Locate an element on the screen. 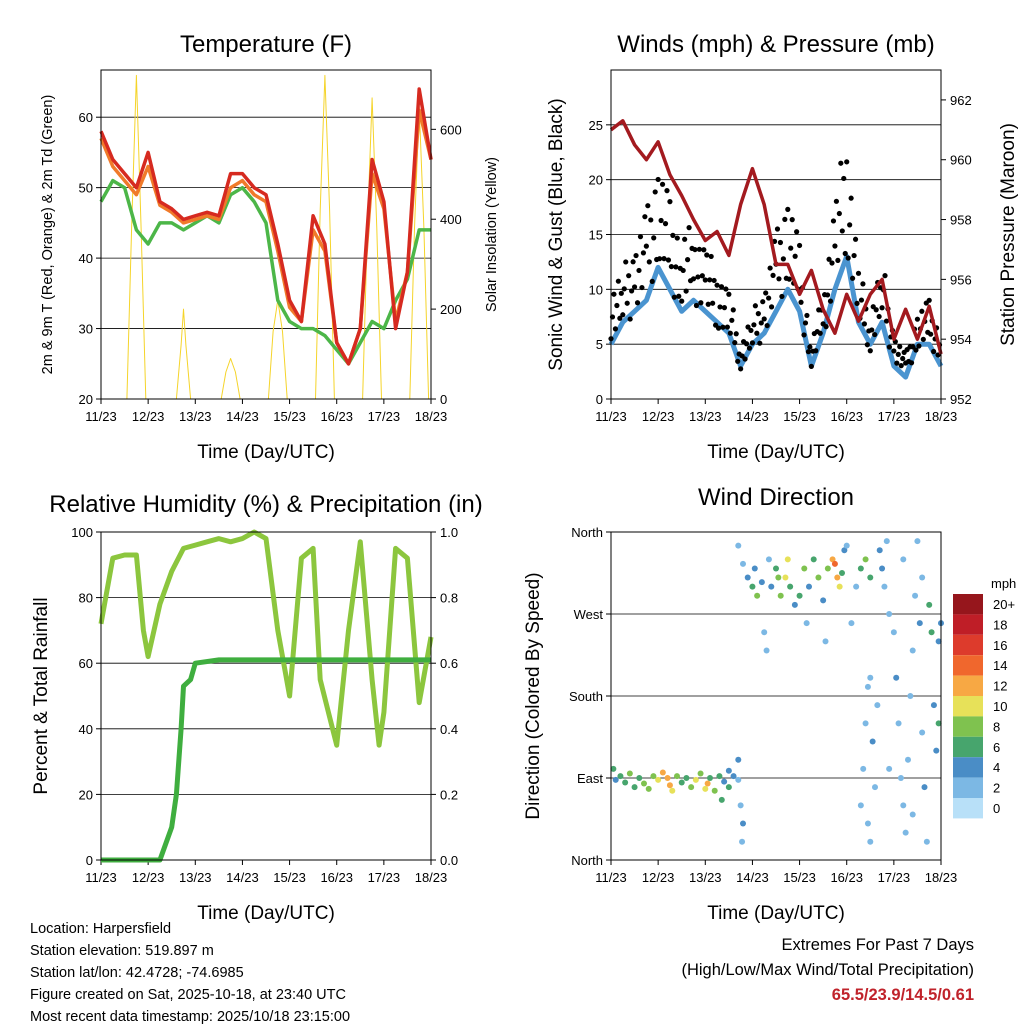 The height and width of the screenshot is (1028, 1024). x-tick-label: 11/23 is located at coordinates (101, 877).